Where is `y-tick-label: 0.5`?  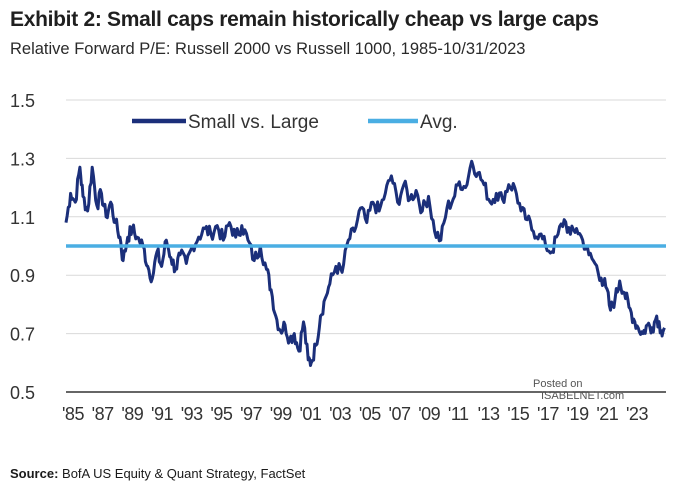 y-tick-label: 0.5 is located at coordinates (22, 393).